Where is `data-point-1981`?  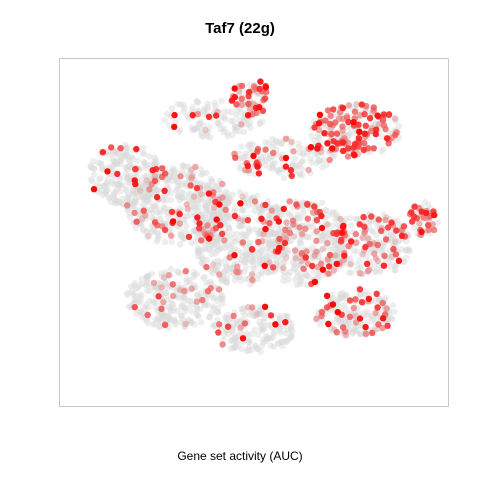
data-point-1981 is located at coordinates (287, 330).